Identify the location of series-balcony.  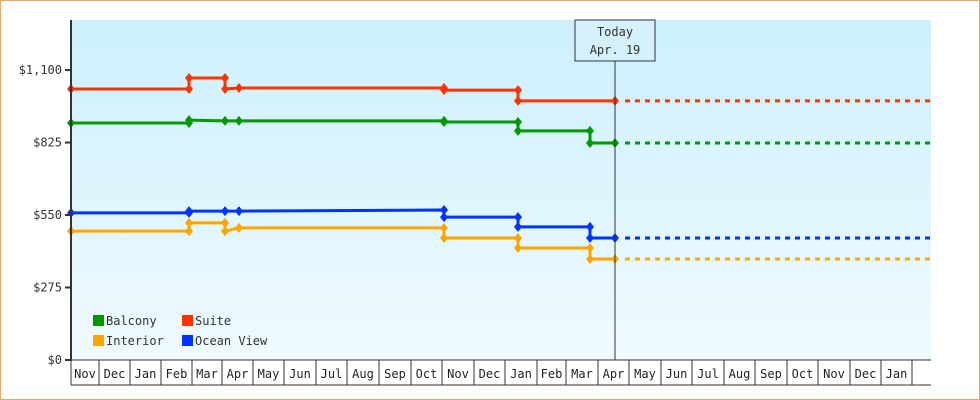
(499, 132).